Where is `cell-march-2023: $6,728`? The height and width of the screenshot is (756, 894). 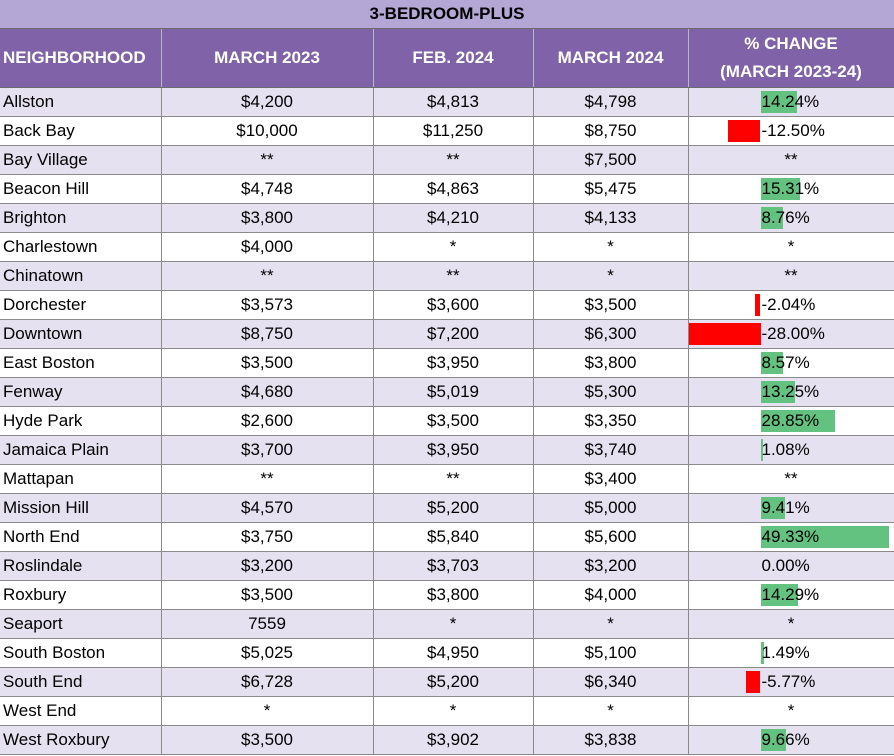 cell-march-2023: $6,728 is located at coordinates (267, 682).